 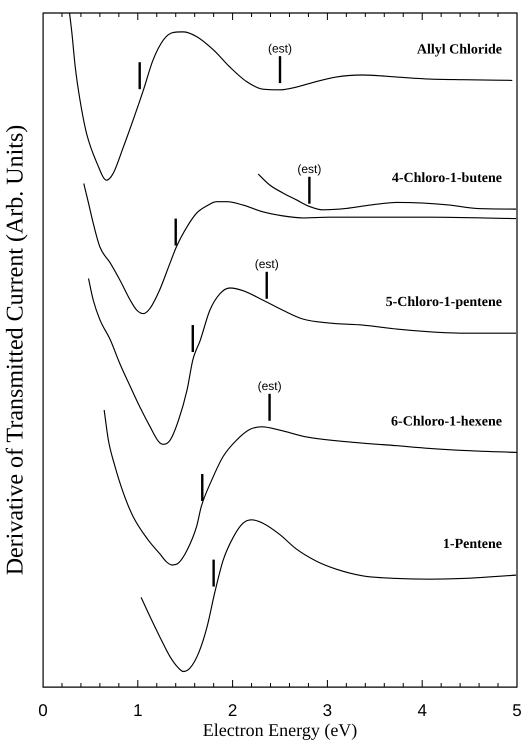 I want to click on x-axis-title: Electron Energy (eV), so click(x=280, y=730).